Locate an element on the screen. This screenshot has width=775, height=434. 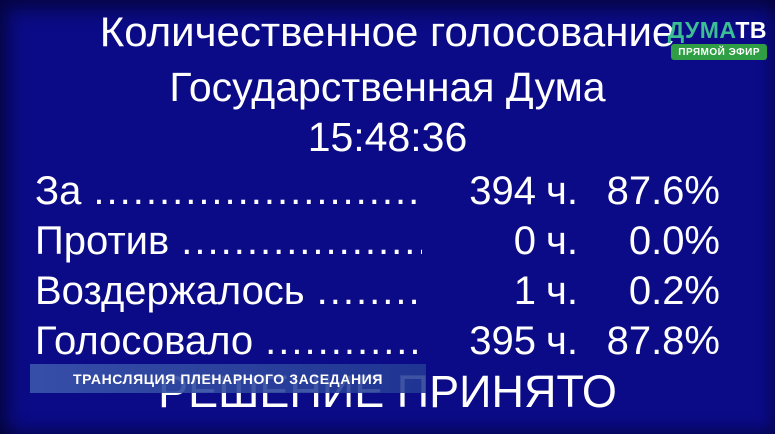
vote-percent: 0.2% is located at coordinates (674, 291).